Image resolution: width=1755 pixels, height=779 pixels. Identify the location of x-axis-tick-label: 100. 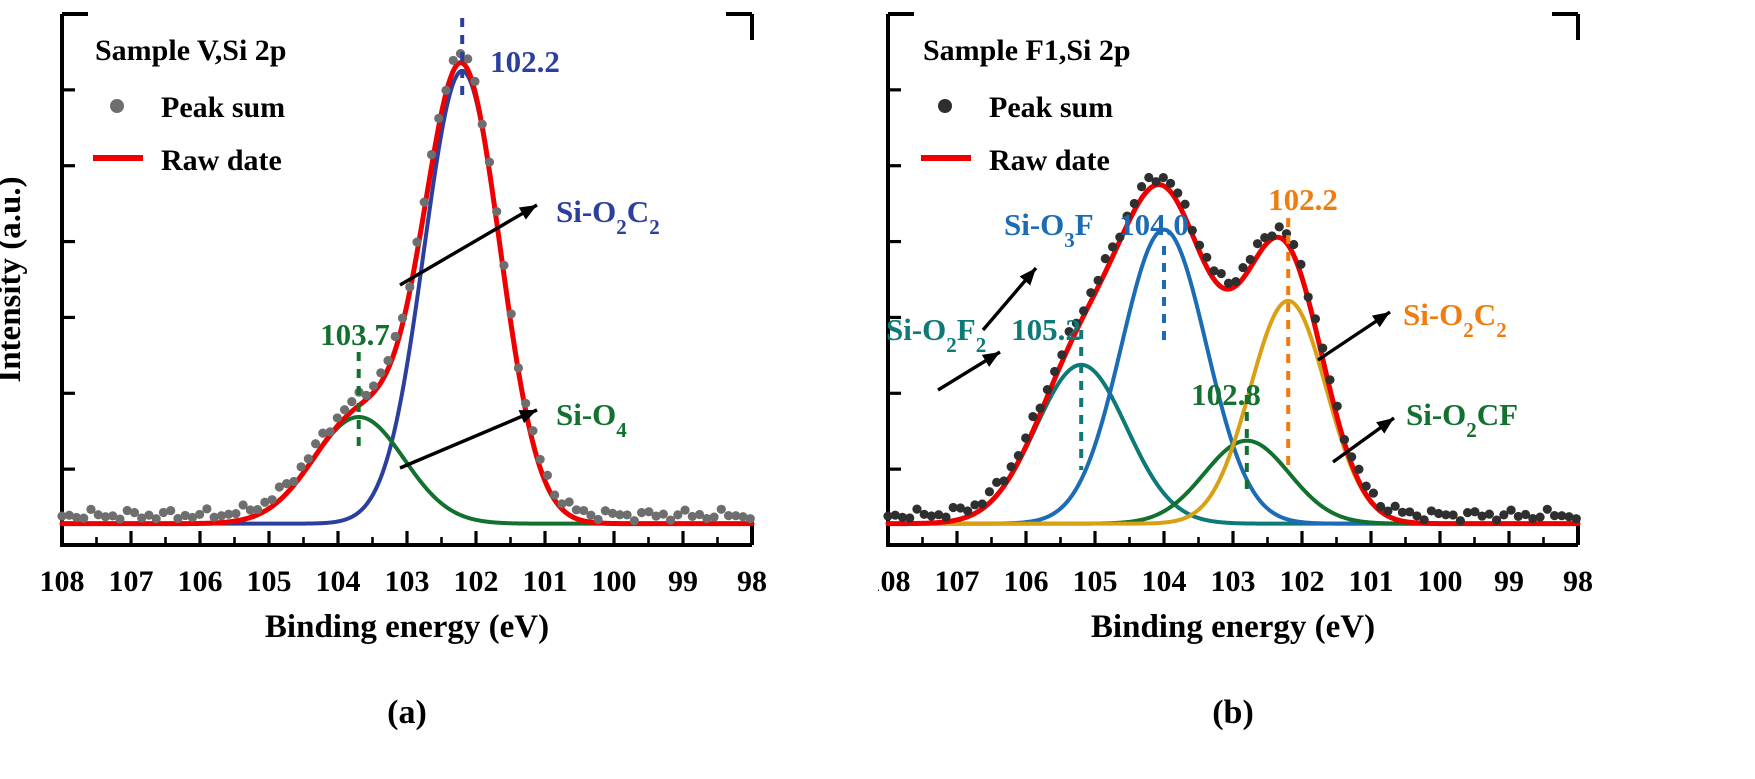
(1440, 581).